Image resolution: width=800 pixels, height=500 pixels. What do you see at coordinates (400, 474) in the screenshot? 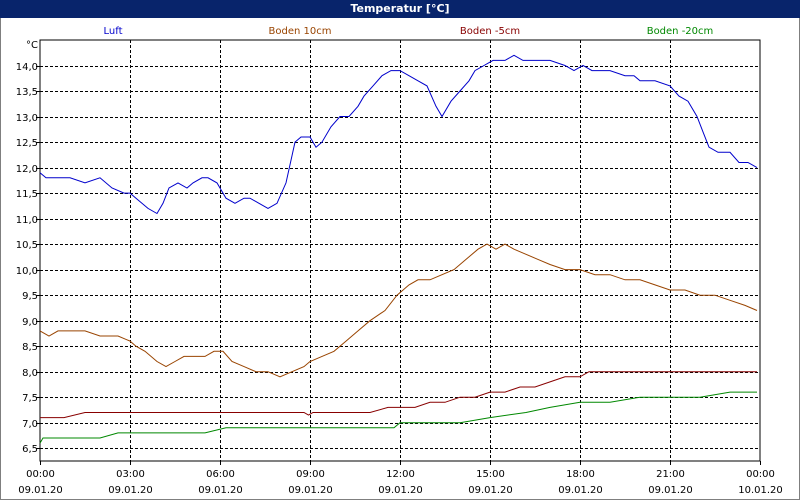
I see `x-tick-time-label: 12:00` at bounding box center [400, 474].